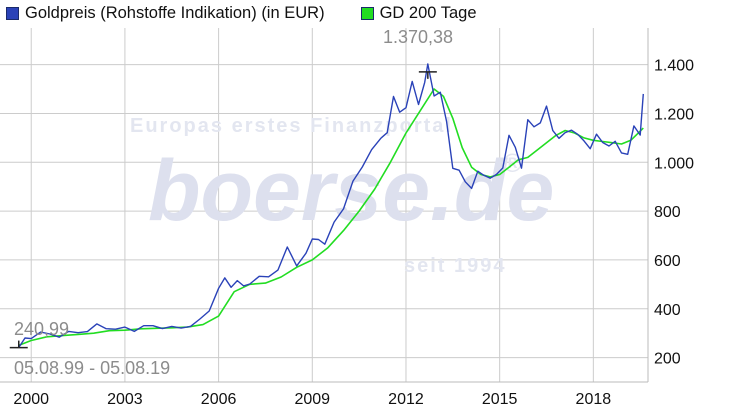 Image resolution: width=730 pixels, height=418 pixels. Describe the element at coordinates (31, 399) in the screenshot. I see `x-tick-label: 2000` at that location.